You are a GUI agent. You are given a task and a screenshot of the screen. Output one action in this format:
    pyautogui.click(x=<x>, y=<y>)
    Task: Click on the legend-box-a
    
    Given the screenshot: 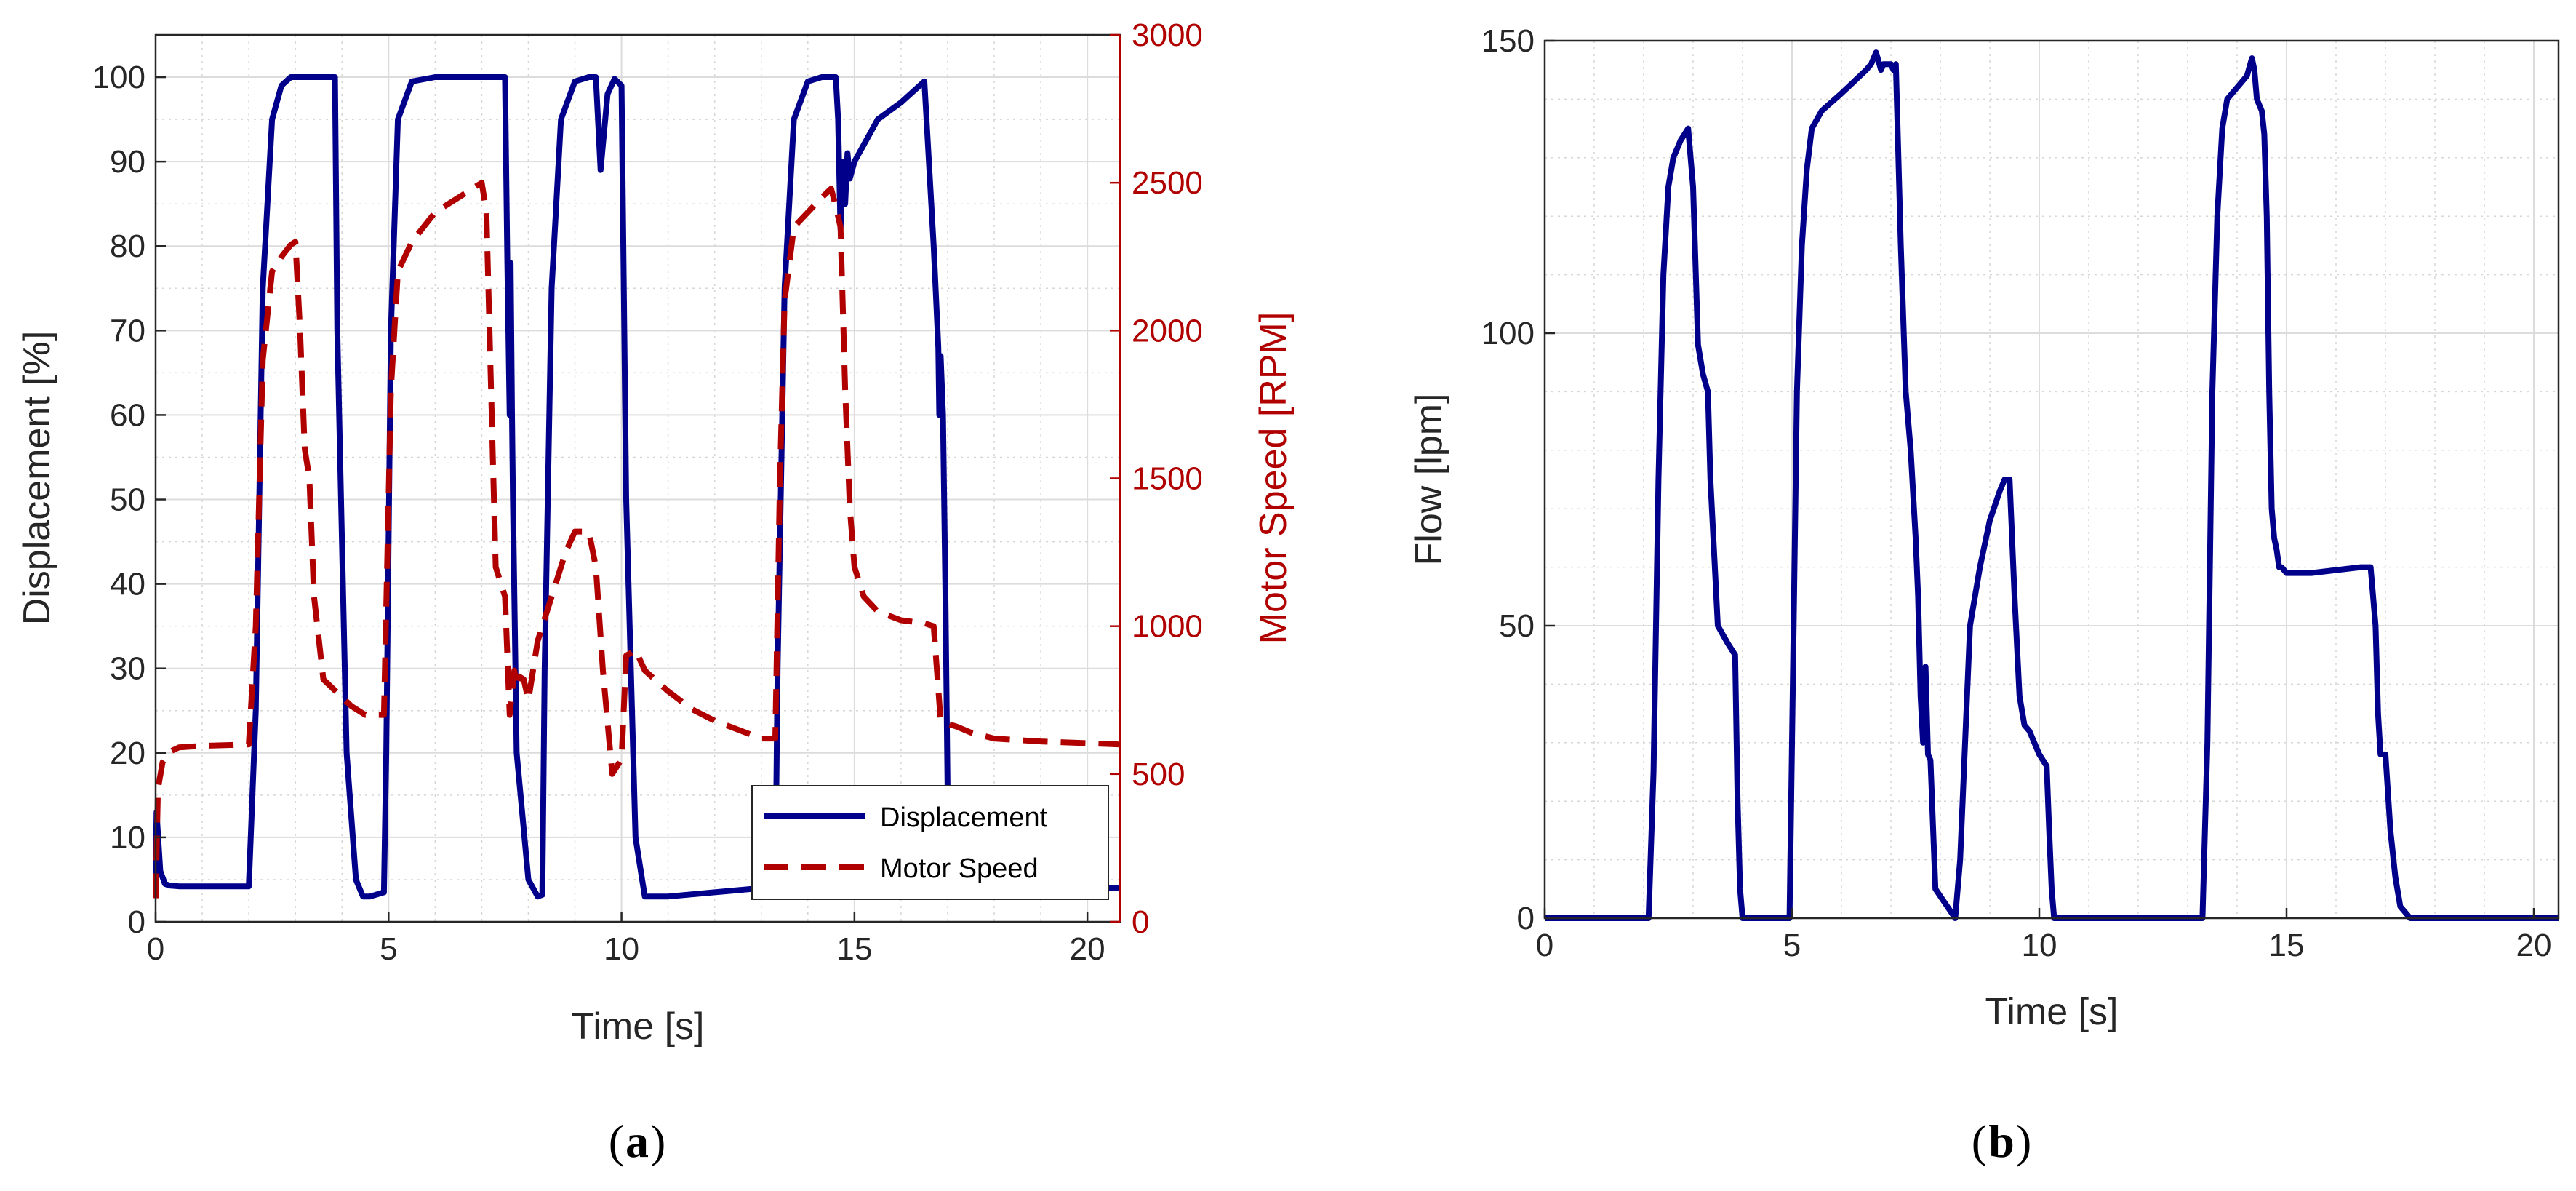 What is the action you would take?
    pyautogui.click(x=930, y=843)
    